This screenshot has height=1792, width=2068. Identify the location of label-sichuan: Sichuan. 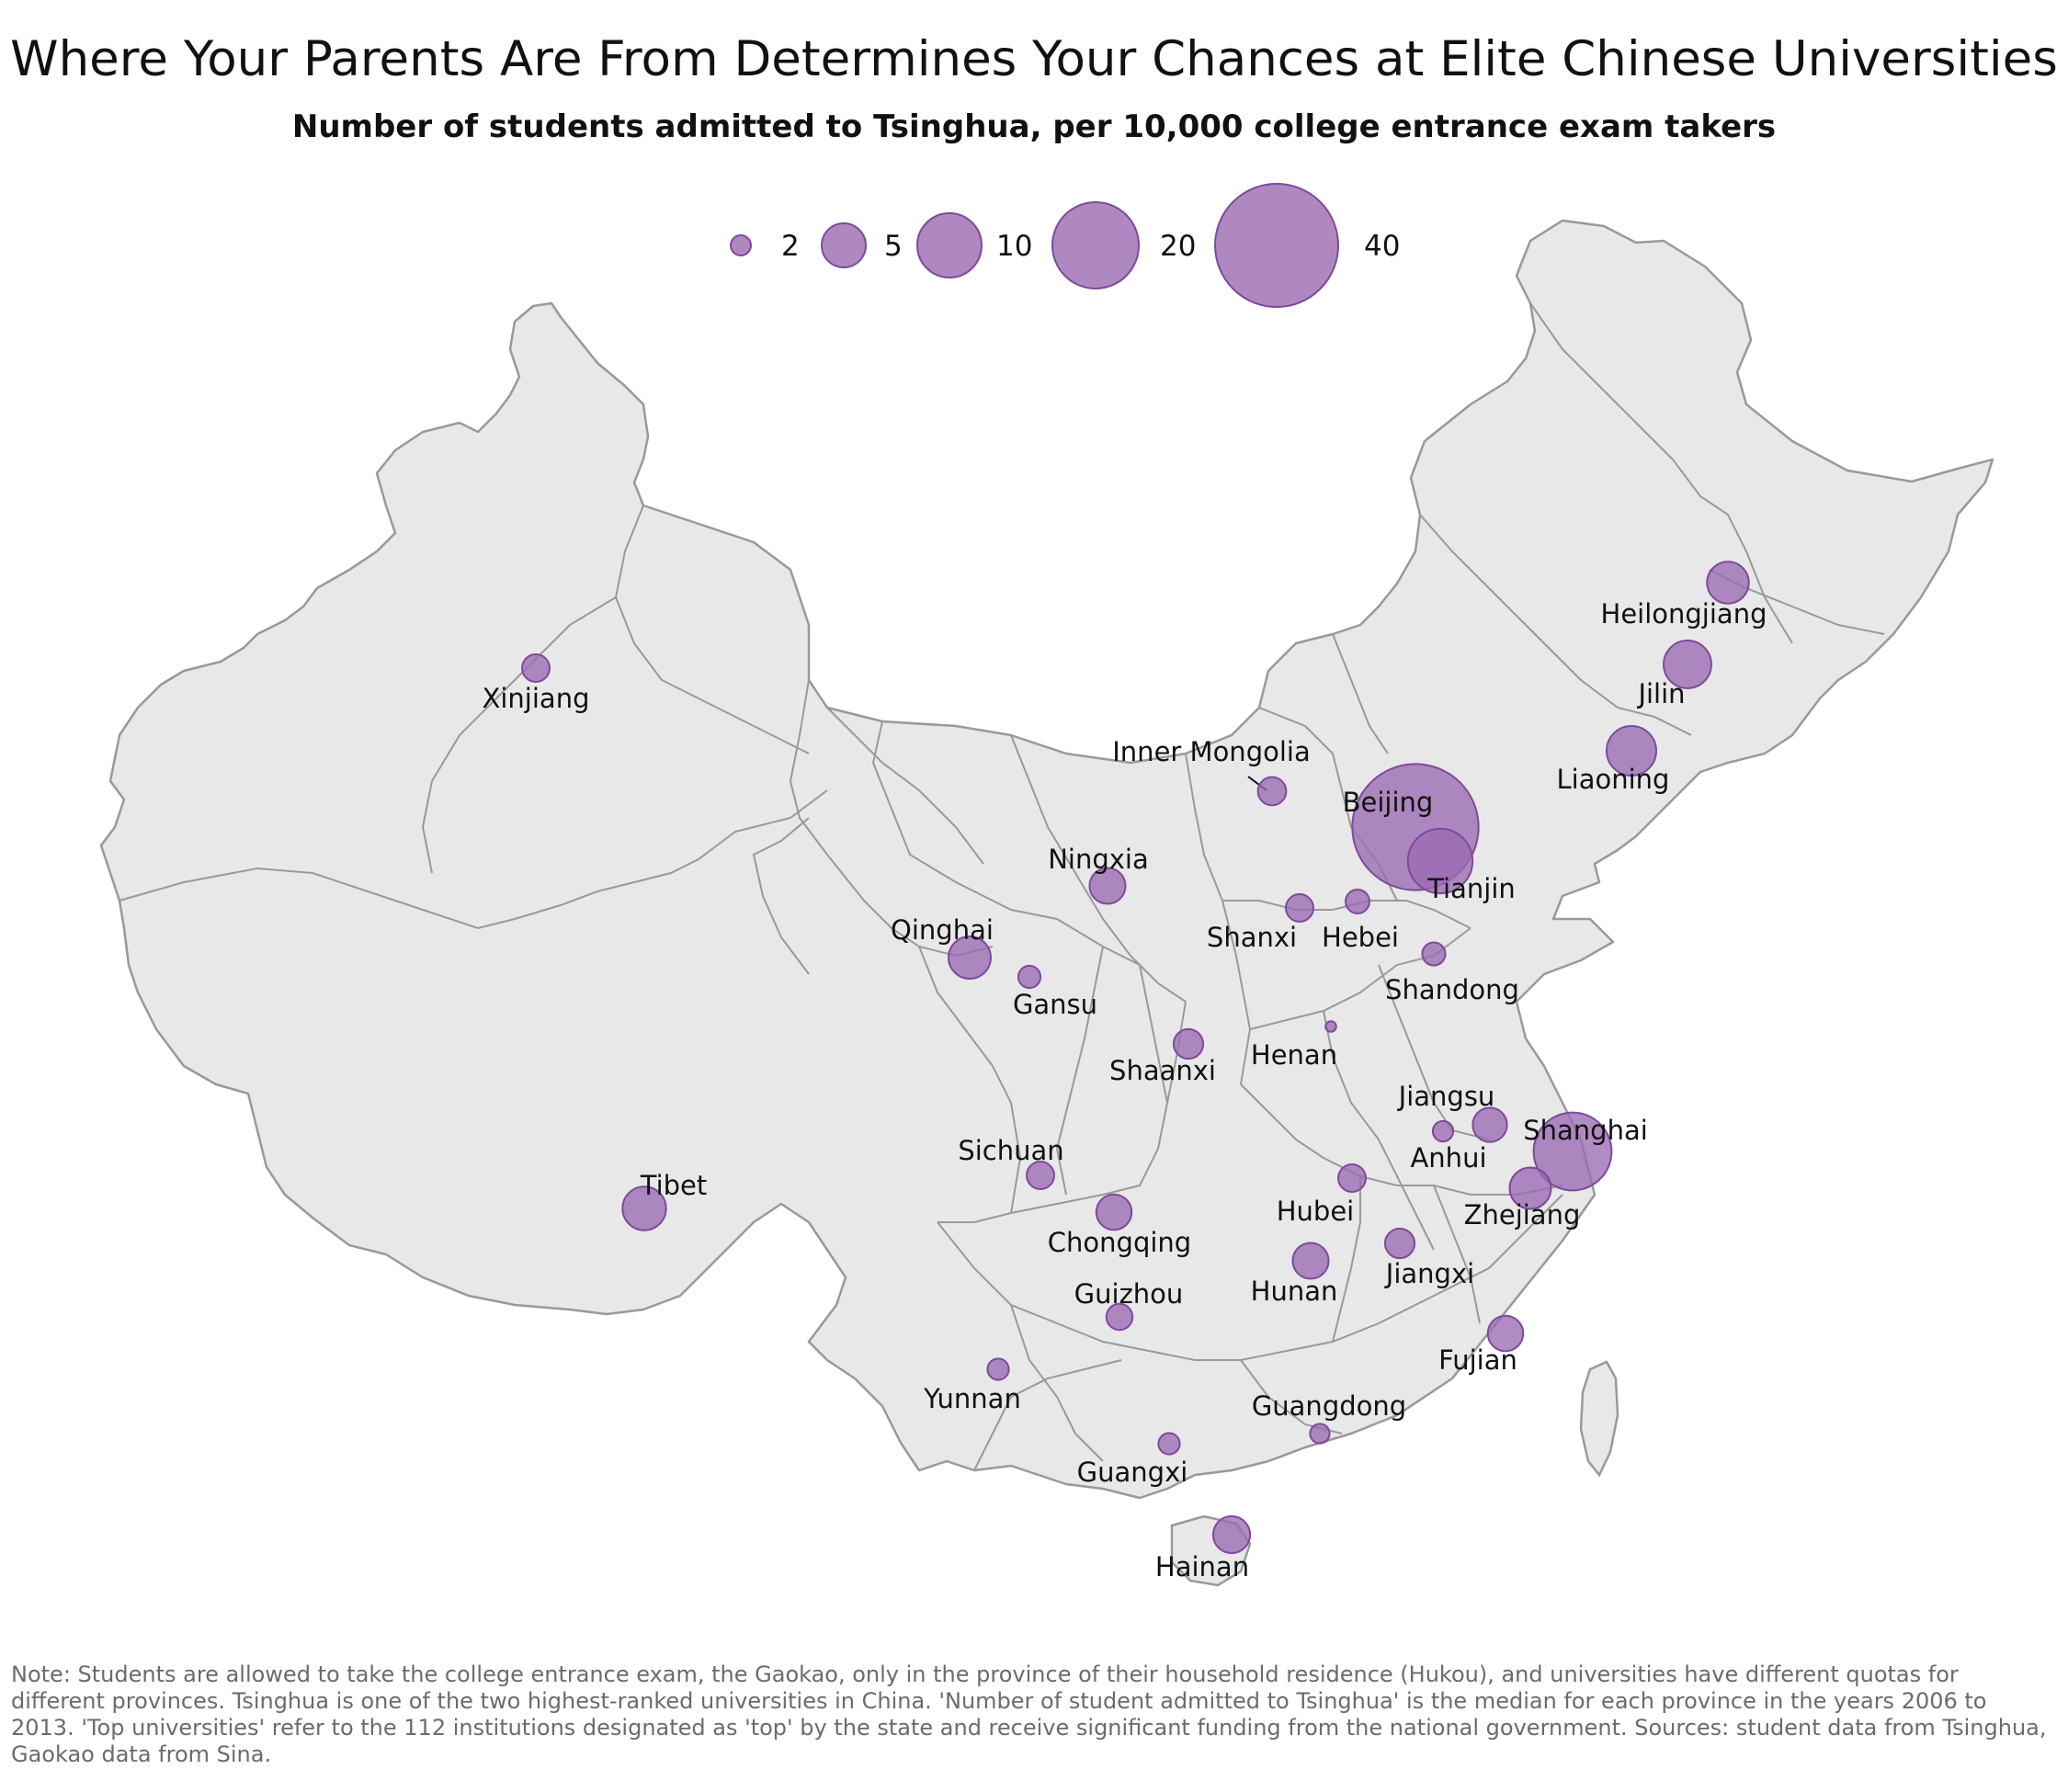
(1010, 1150).